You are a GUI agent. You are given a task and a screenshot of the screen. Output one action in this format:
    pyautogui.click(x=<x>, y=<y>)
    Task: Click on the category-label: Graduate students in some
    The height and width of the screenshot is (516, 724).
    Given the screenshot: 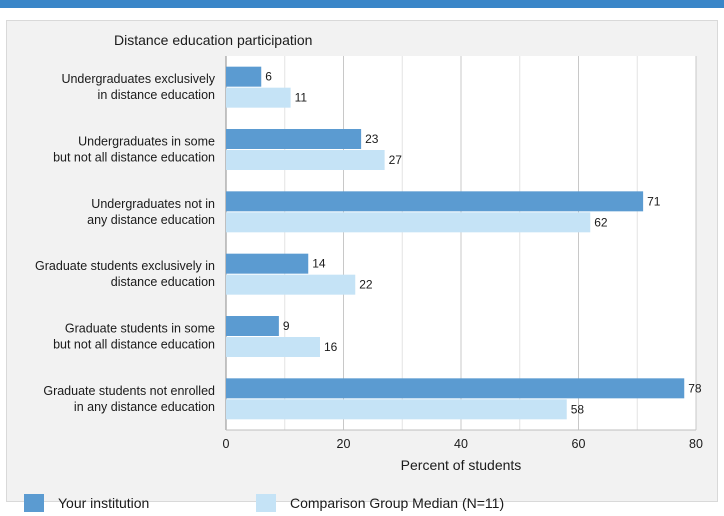 What is the action you would take?
    pyautogui.click(x=140, y=329)
    